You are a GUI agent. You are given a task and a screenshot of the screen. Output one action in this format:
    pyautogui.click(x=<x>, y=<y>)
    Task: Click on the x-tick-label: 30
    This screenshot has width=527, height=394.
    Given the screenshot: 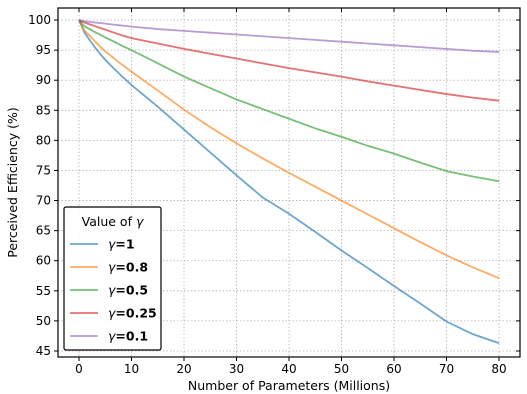 What is the action you would take?
    pyautogui.click(x=236, y=369)
    